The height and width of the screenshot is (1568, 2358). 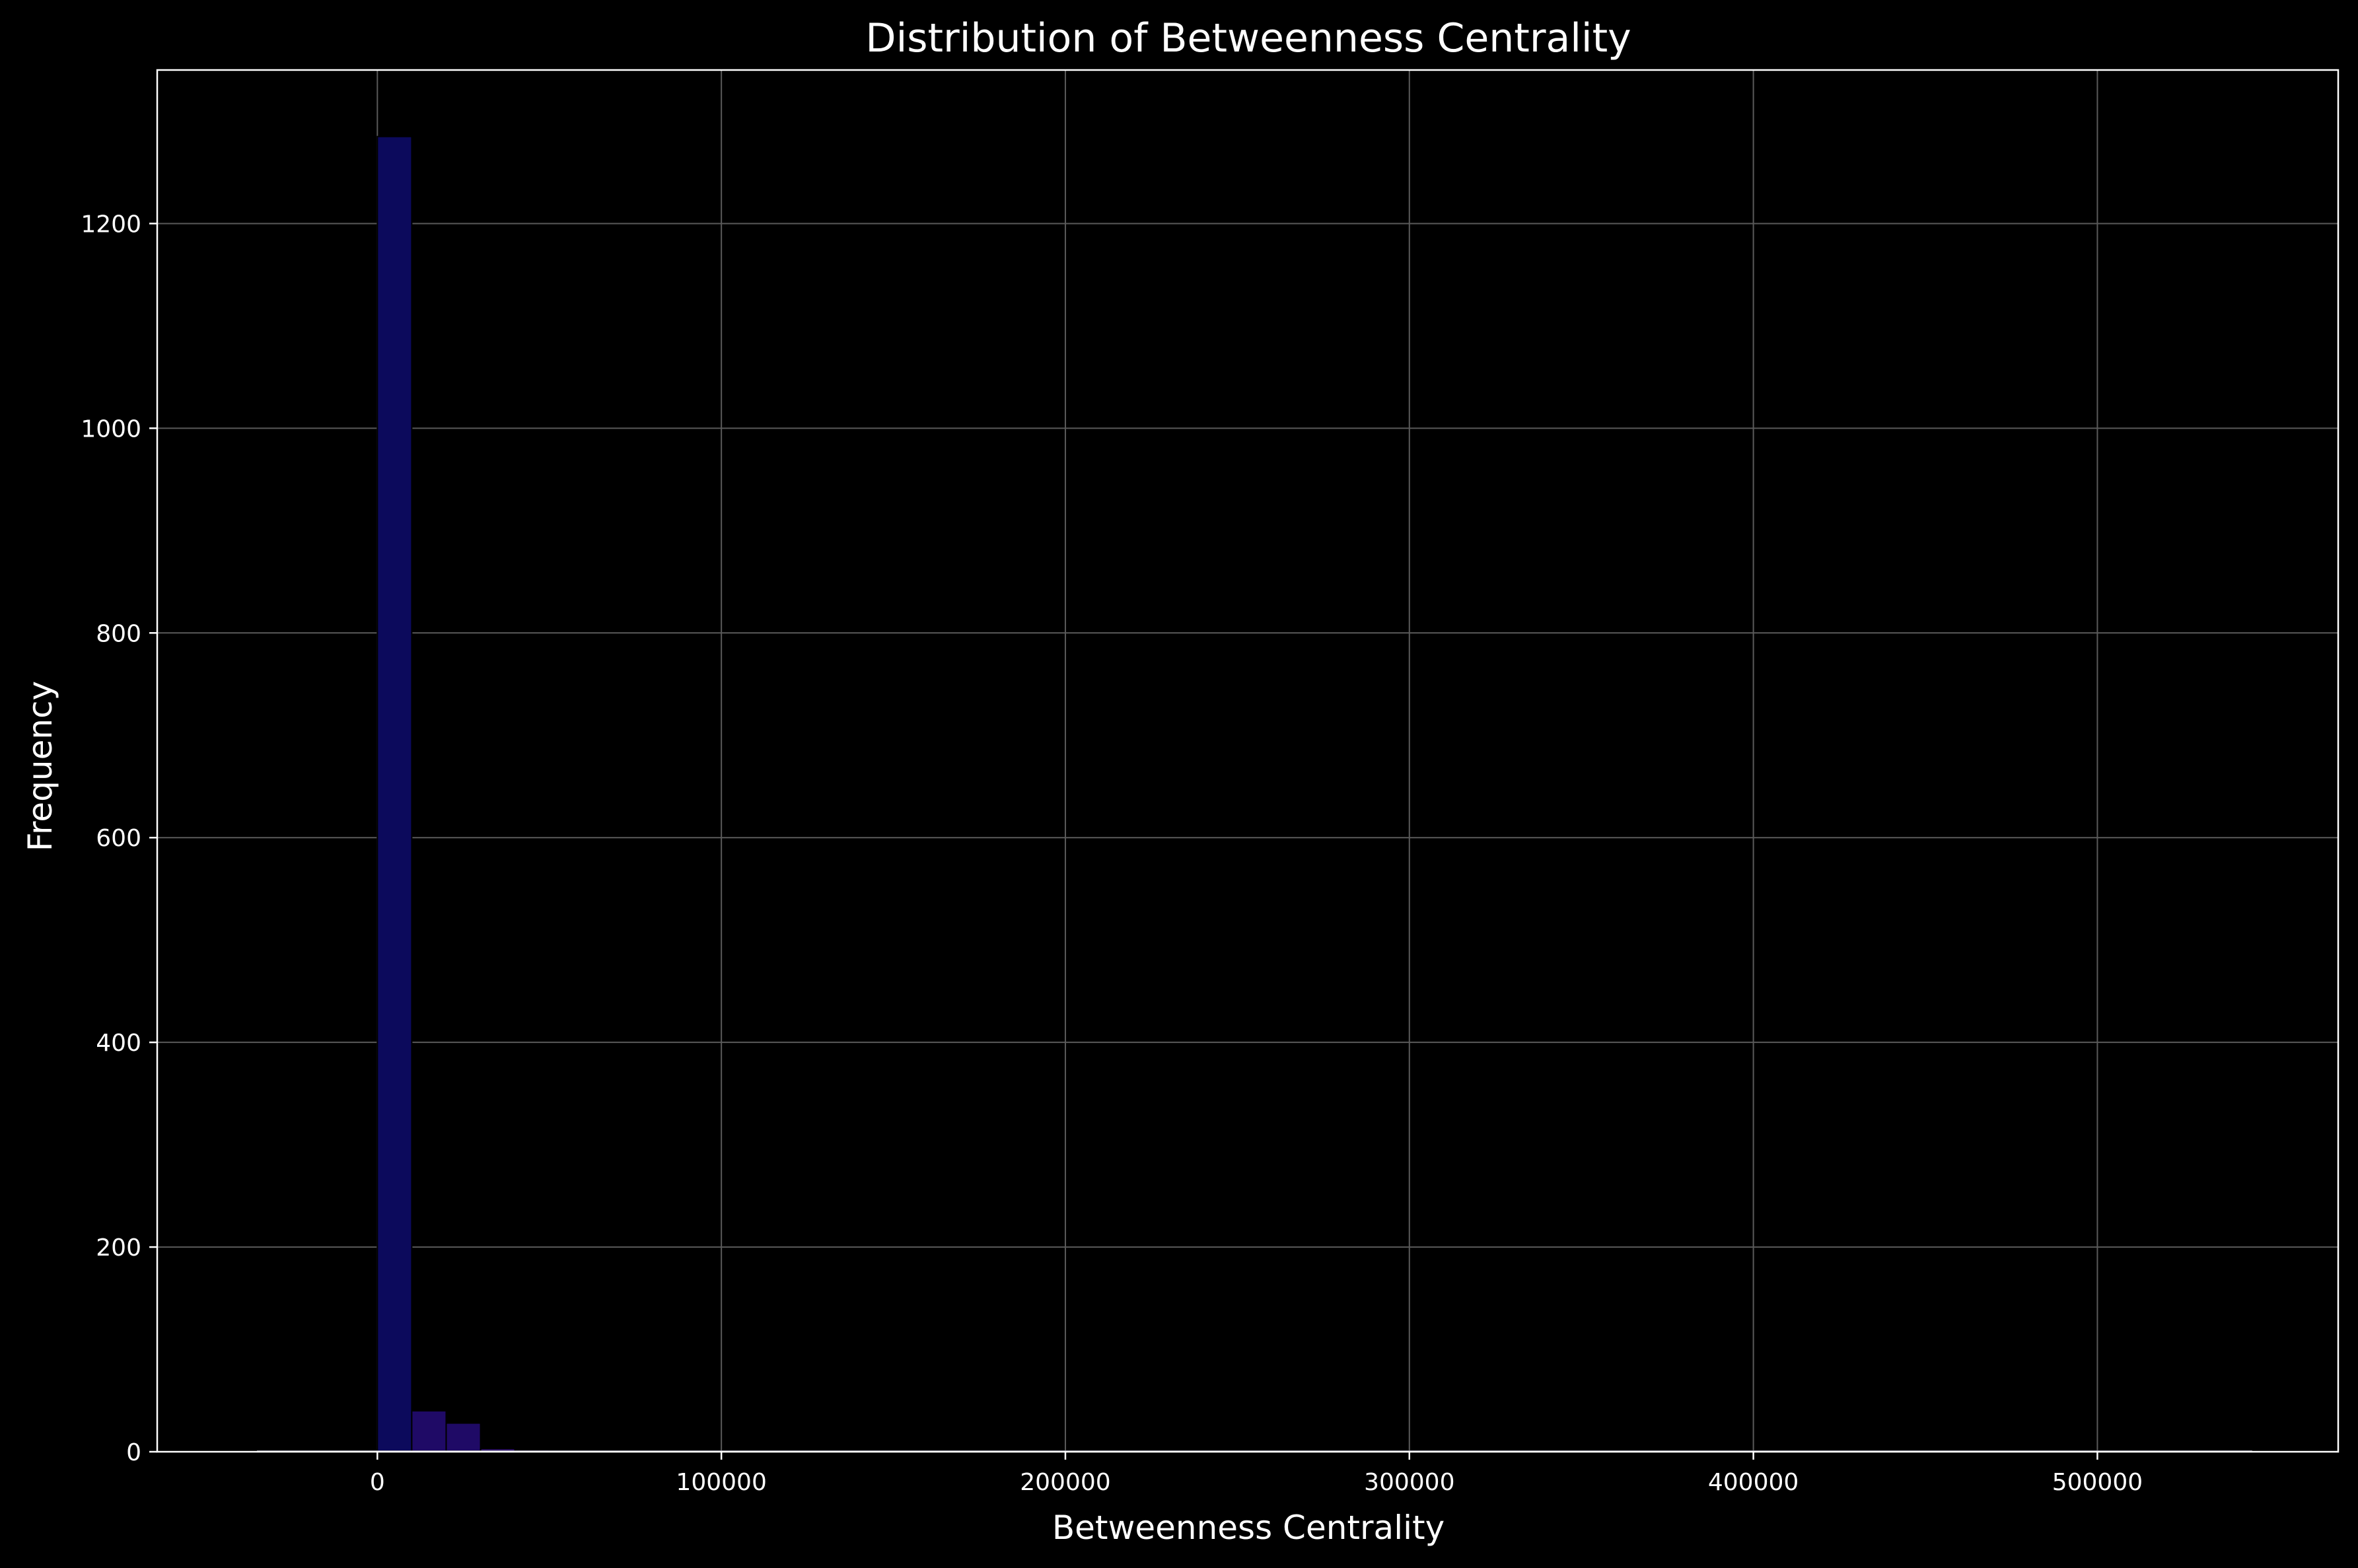 I want to click on y-tick-label: 600, so click(x=118, y=838).